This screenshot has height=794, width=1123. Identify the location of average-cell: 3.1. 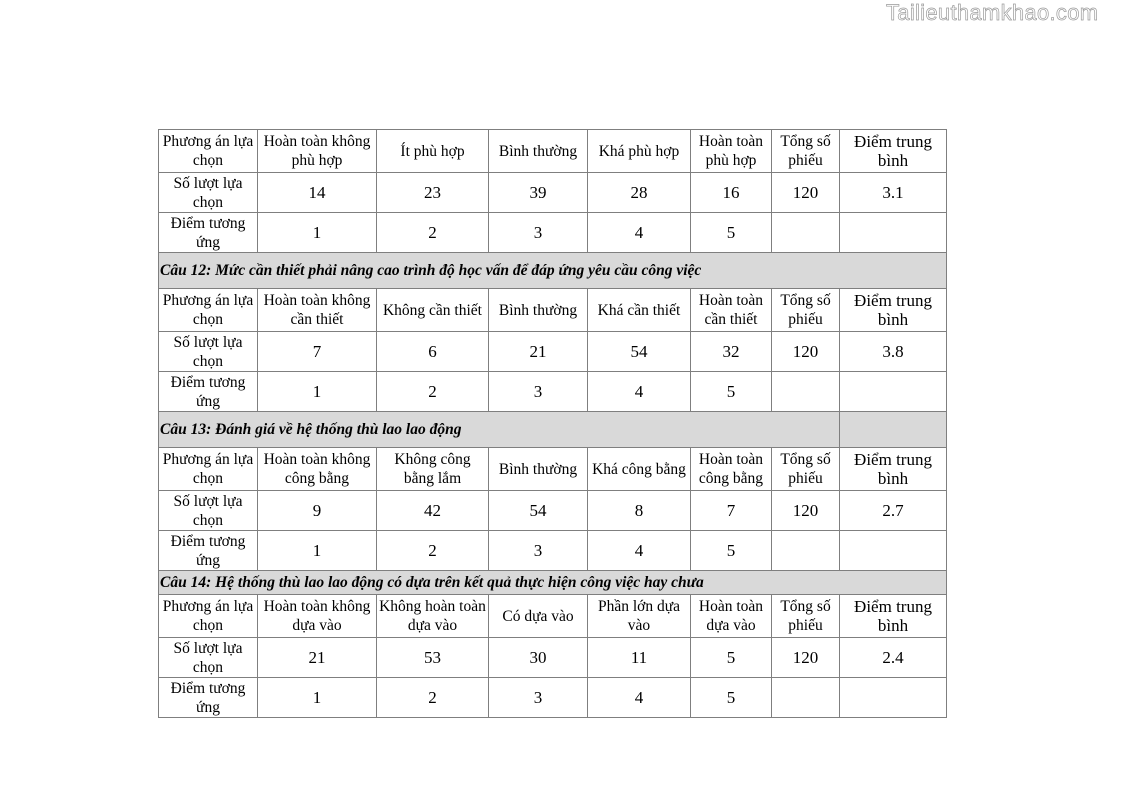
(893, 192).